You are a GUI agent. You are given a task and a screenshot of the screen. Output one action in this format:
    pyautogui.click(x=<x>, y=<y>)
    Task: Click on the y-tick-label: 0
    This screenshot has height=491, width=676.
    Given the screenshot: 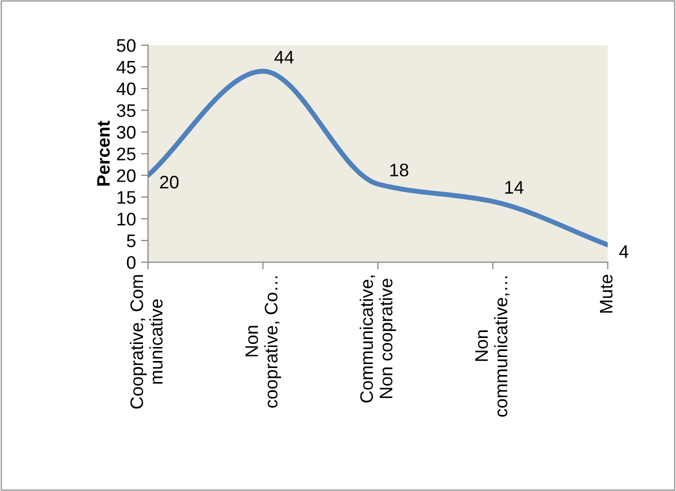 What is the action you would take?
    pyautogui.click(x=131, y=262)
    